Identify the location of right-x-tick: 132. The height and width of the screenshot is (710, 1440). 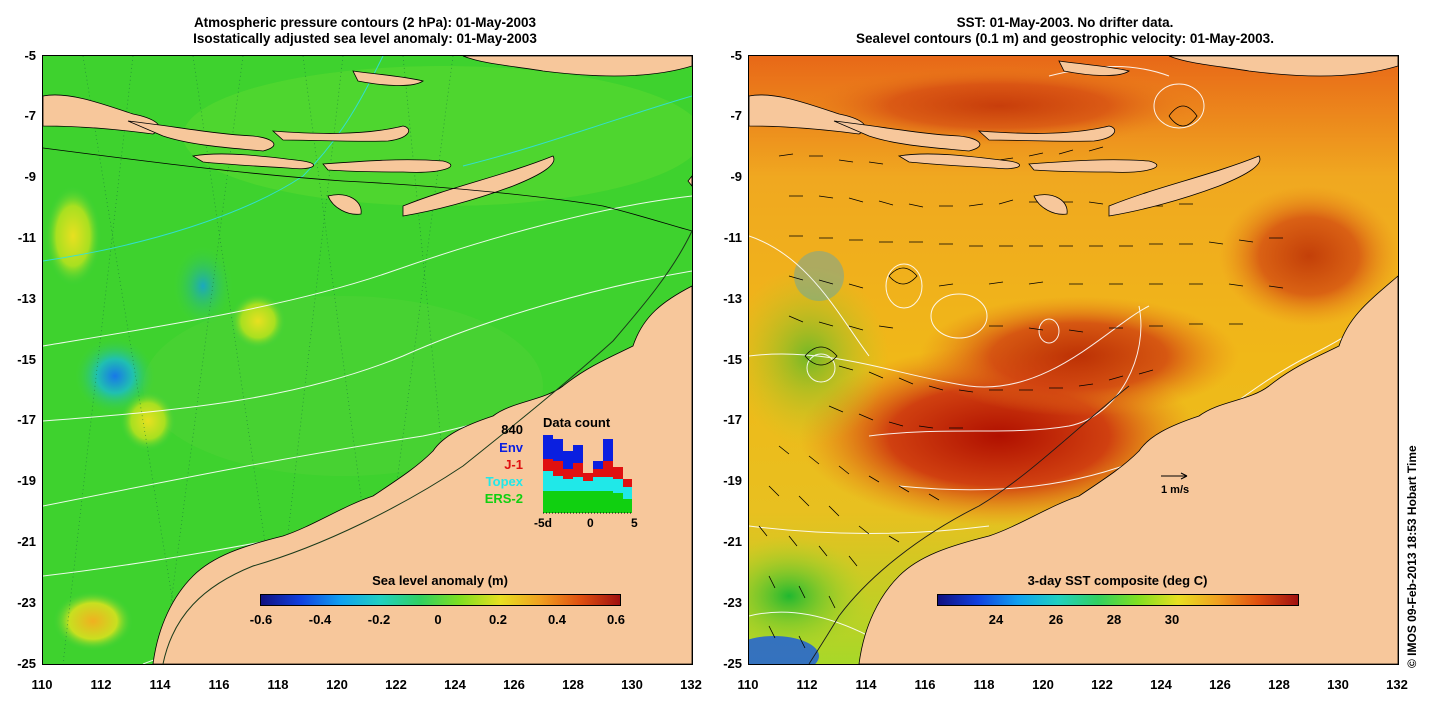
(1397, 684).